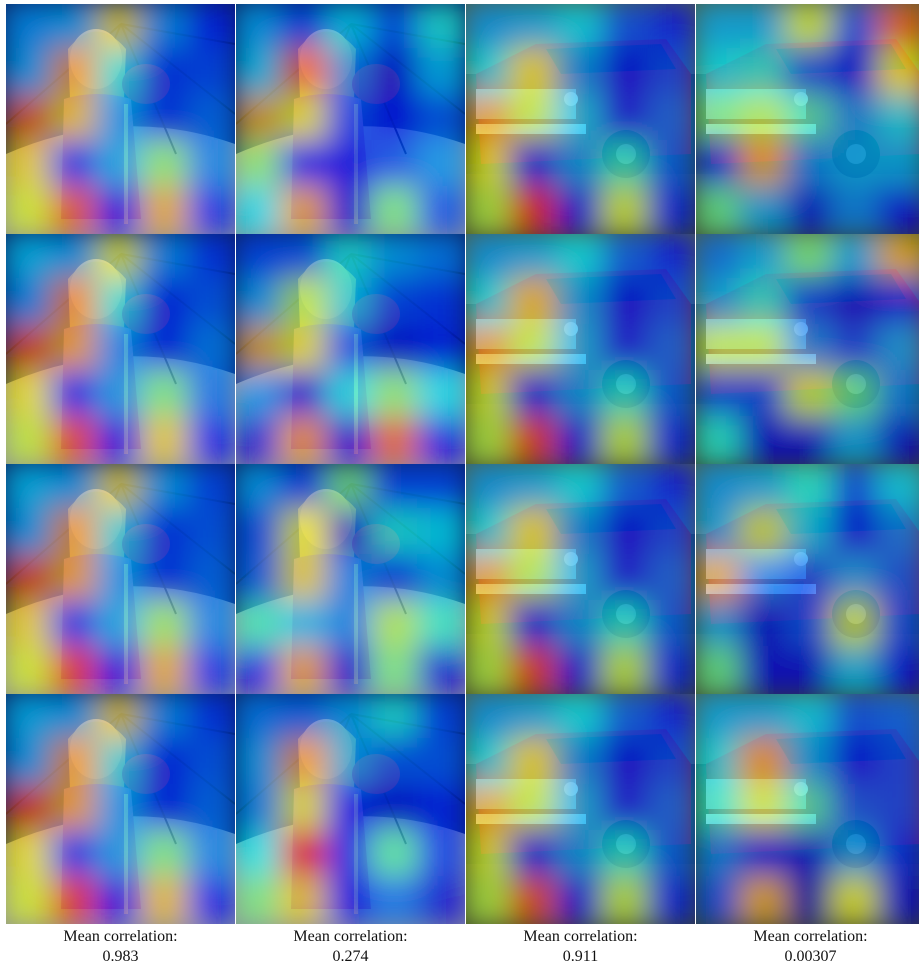  Describe the element at coordinates (120, 956) in the screenshot. I see `caption-value: 0.983` at that location.